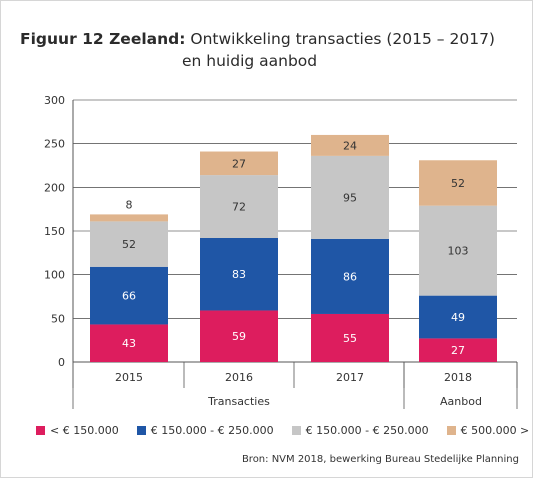 The image size is (533, 478). I want to click on legend-item-lt150: < € 150.000, so click(77, 430).